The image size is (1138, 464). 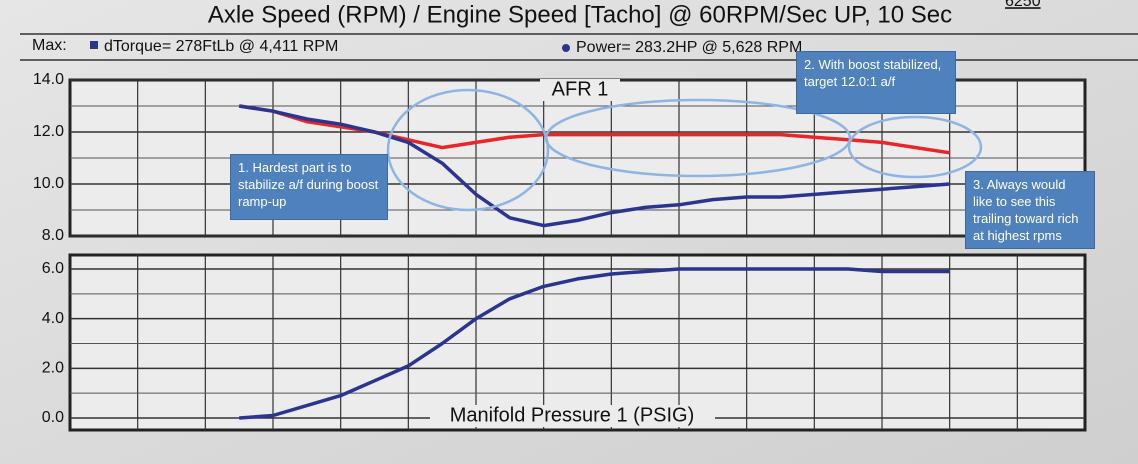 What do you see at coordinates (53, 368) in the screenshot?
I see `y-tick-label: 2.0` at bounding box center [53, 368].